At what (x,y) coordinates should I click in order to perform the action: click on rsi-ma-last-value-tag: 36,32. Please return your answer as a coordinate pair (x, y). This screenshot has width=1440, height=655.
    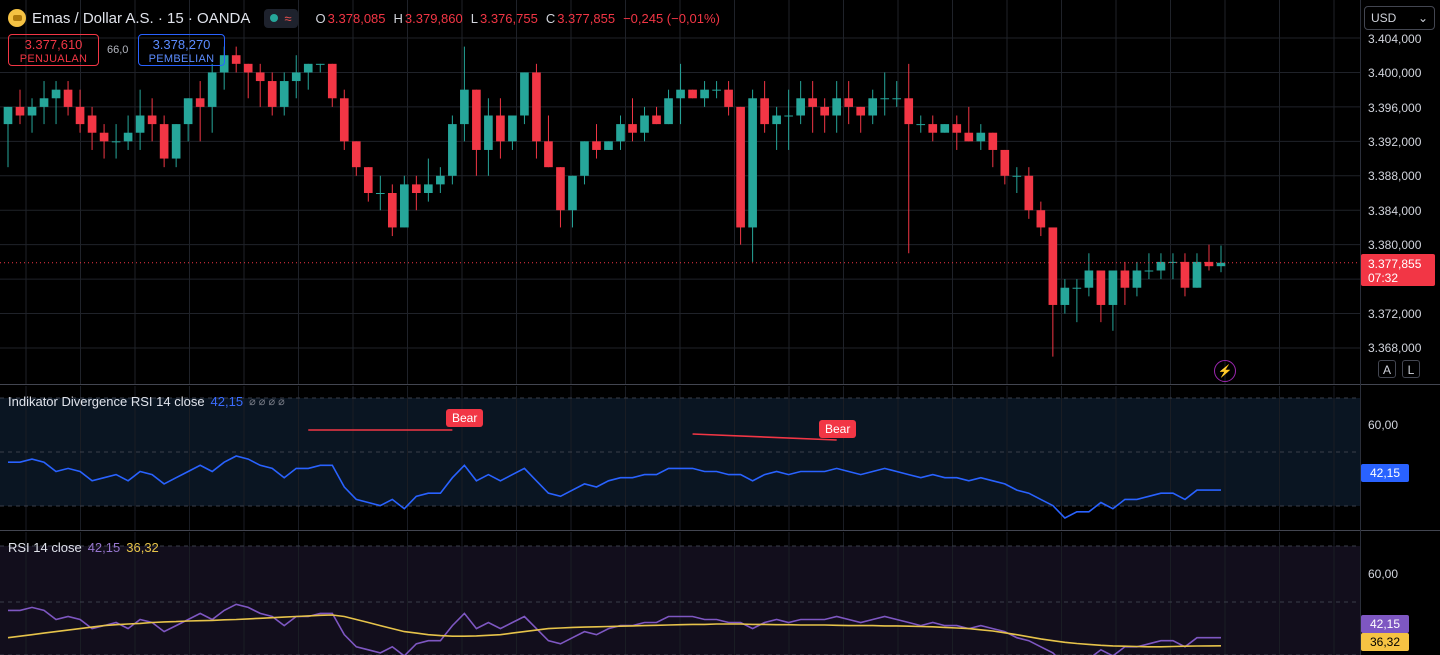
    Looking at the image, I should click on (1385, 642).